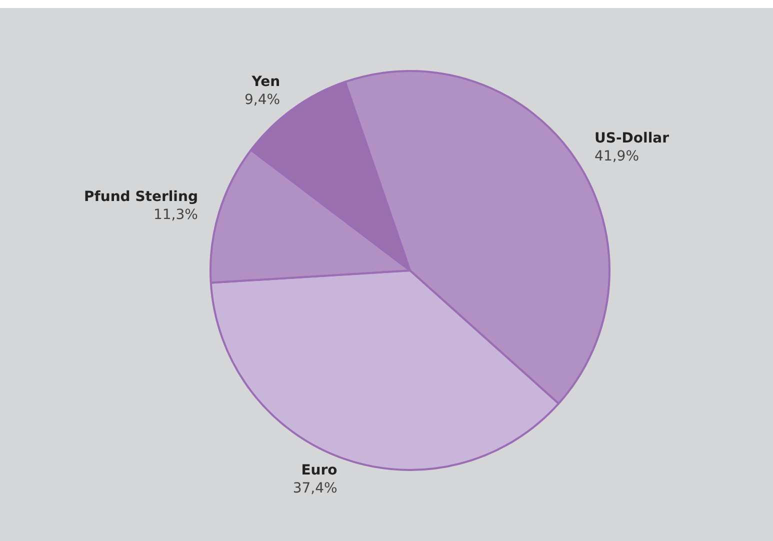 This screenshot has height=541, width=773. What do you see at coordinates (632, 138) in the screenshot?
I see `slice-label: US-Dollar` at bounding box center [632, 138].